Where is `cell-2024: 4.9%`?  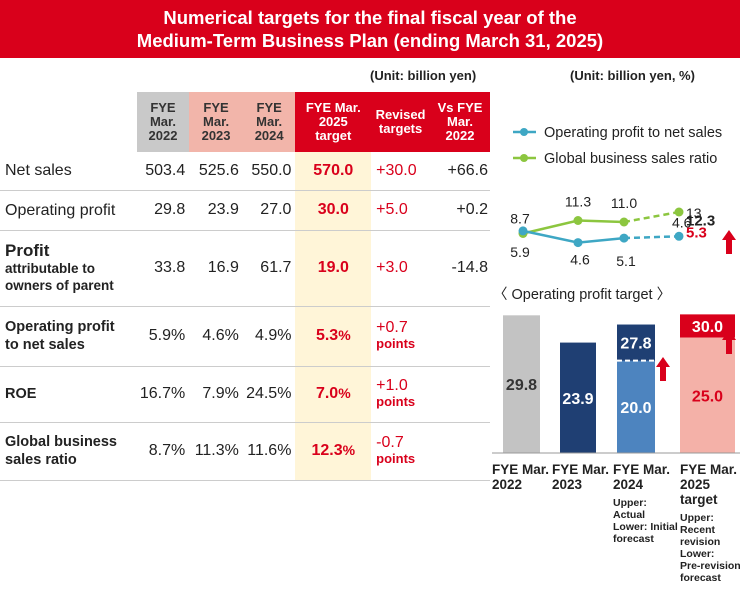 cell-2024: 4.9% is located at coordinates (269, 336).